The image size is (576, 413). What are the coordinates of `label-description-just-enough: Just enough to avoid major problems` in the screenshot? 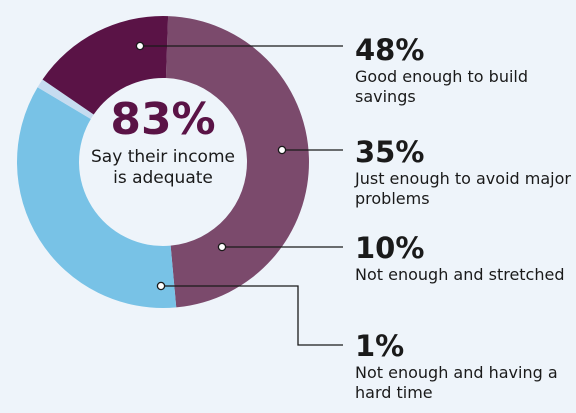 It's located at (463, 188).